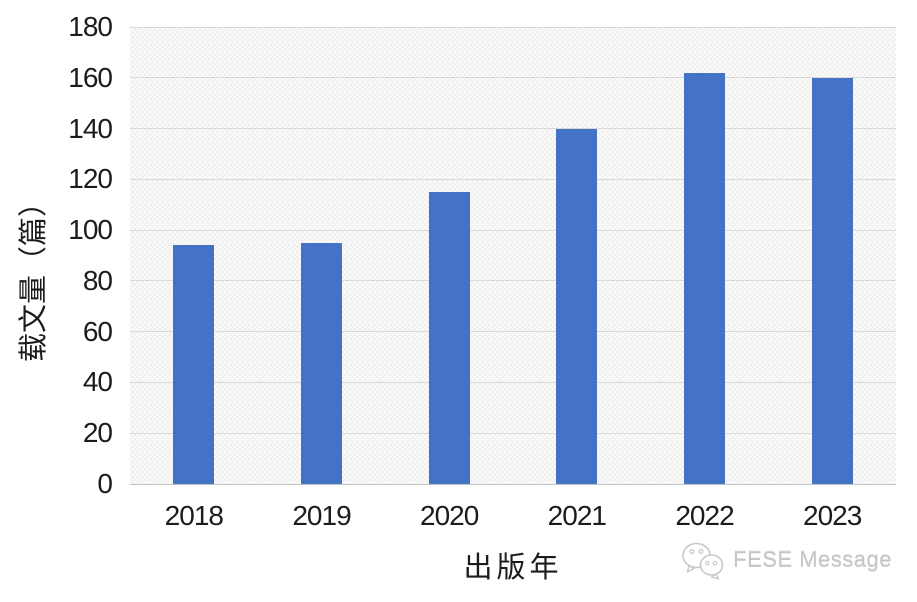 This screenshot has width=917, height=602. I want to click on y-tick-label-140: 140, so click(90, 128).